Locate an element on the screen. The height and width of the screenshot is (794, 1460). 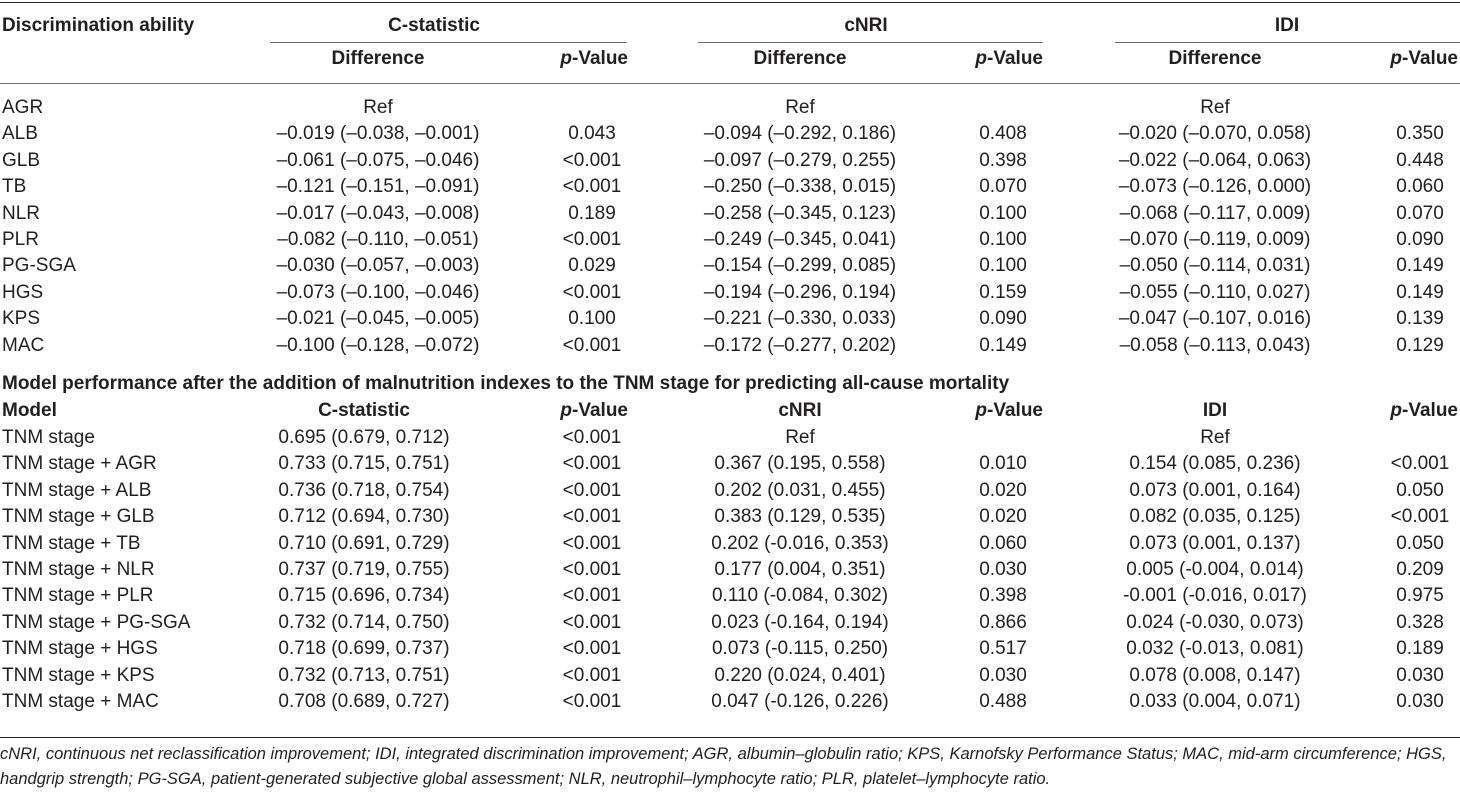
cell-n: 0.220 (0.024, 0.401) is located at coordinates (800, 675).